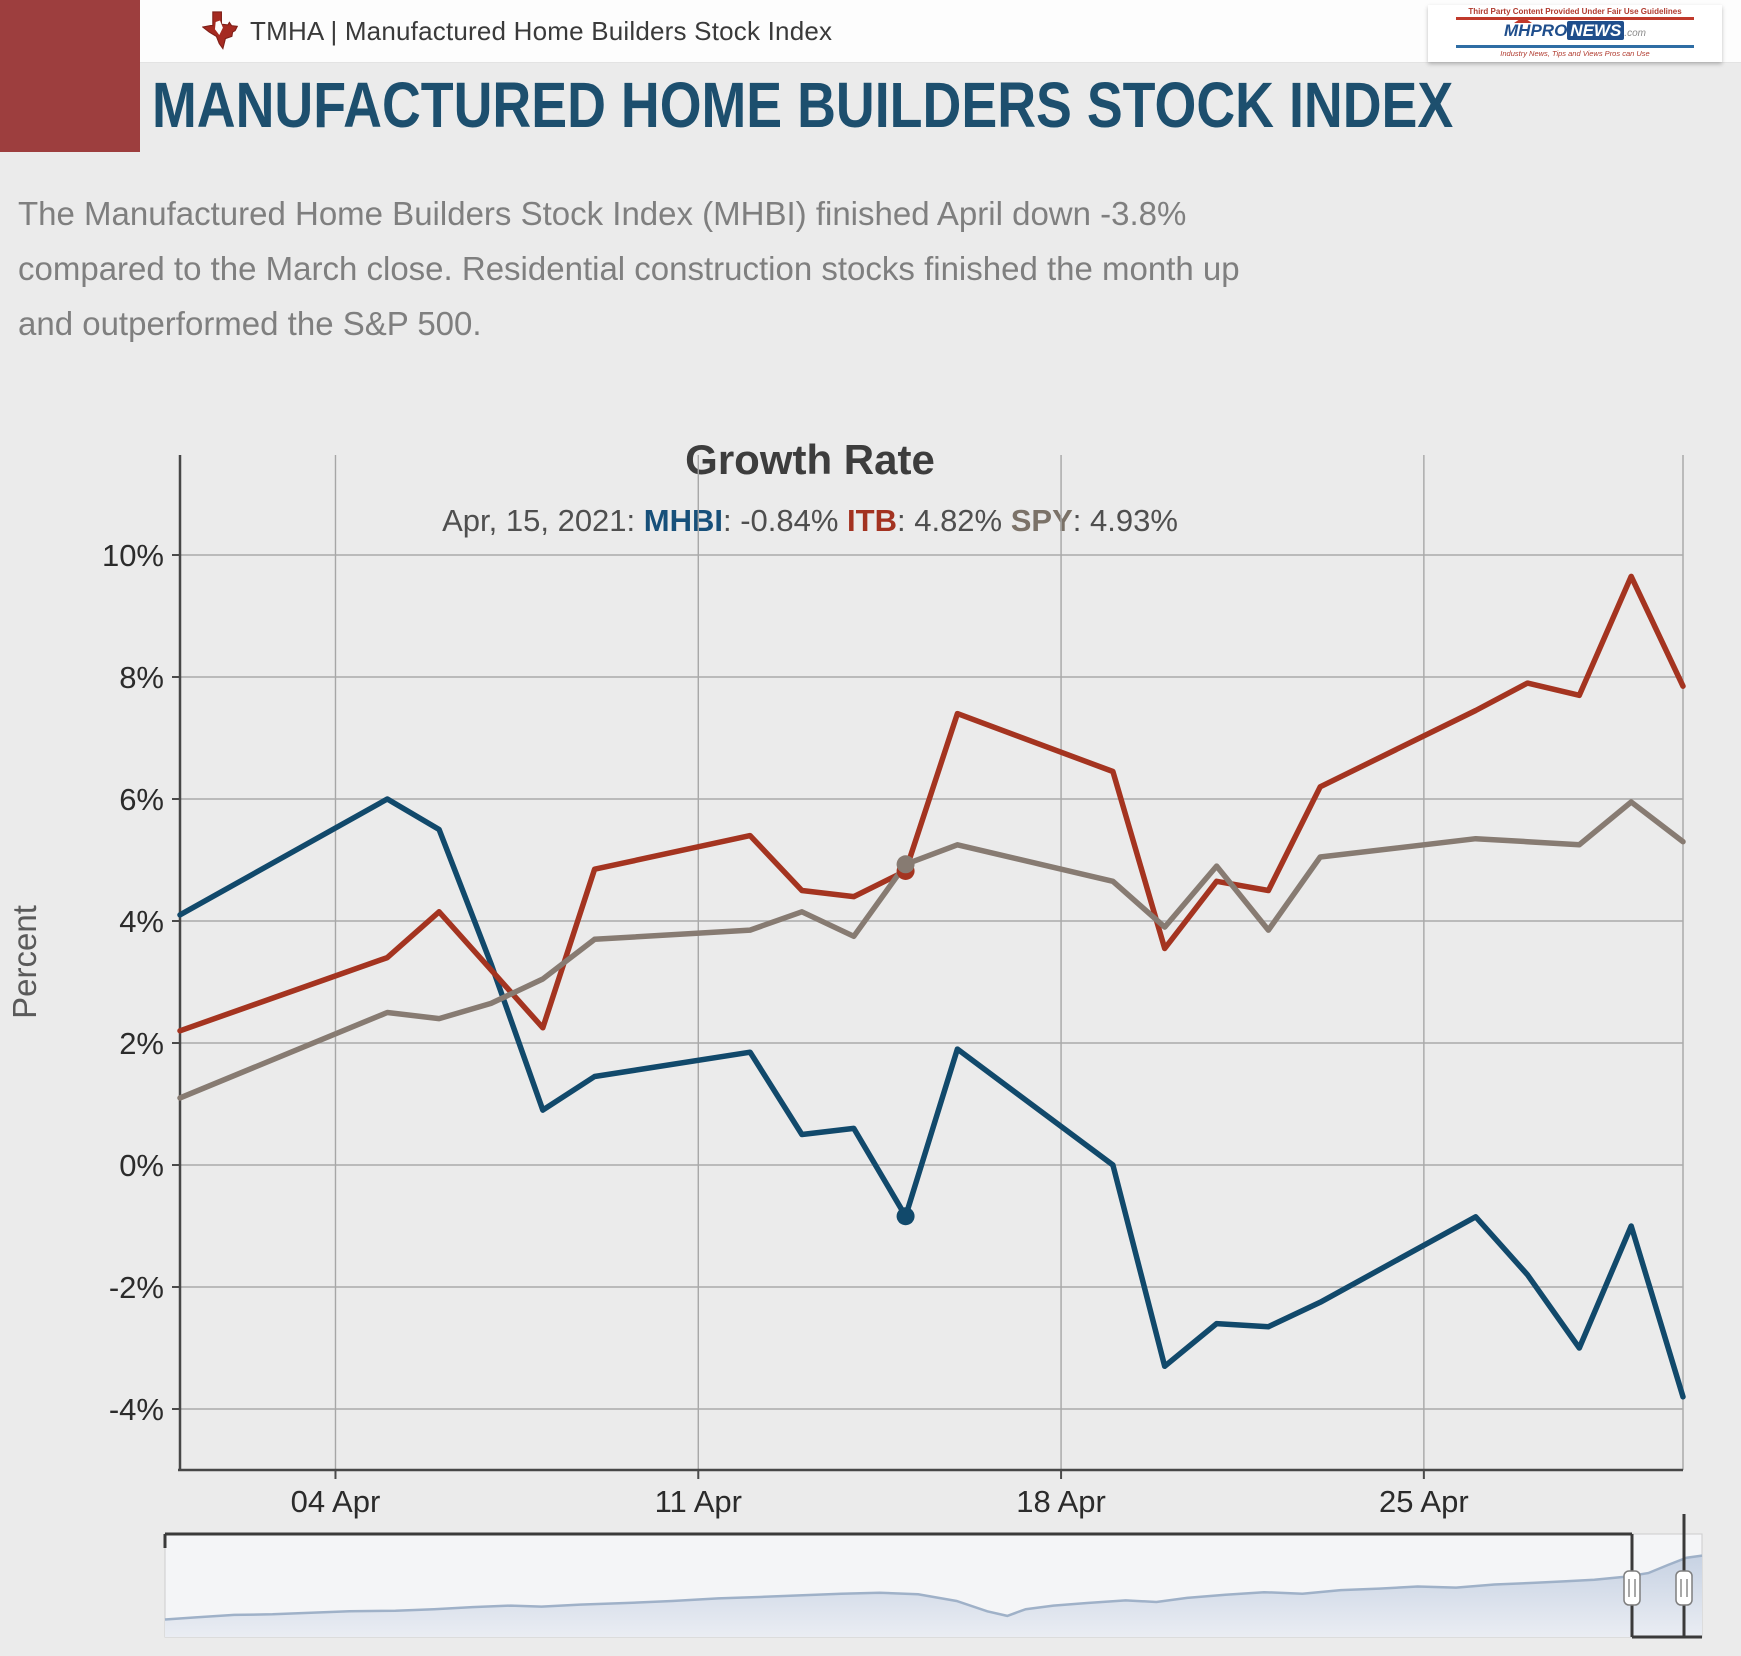  What do you see at coordinates (220, 30) in the screenshot?
I see `texas-state-icon` at bounding box center [220, 30].